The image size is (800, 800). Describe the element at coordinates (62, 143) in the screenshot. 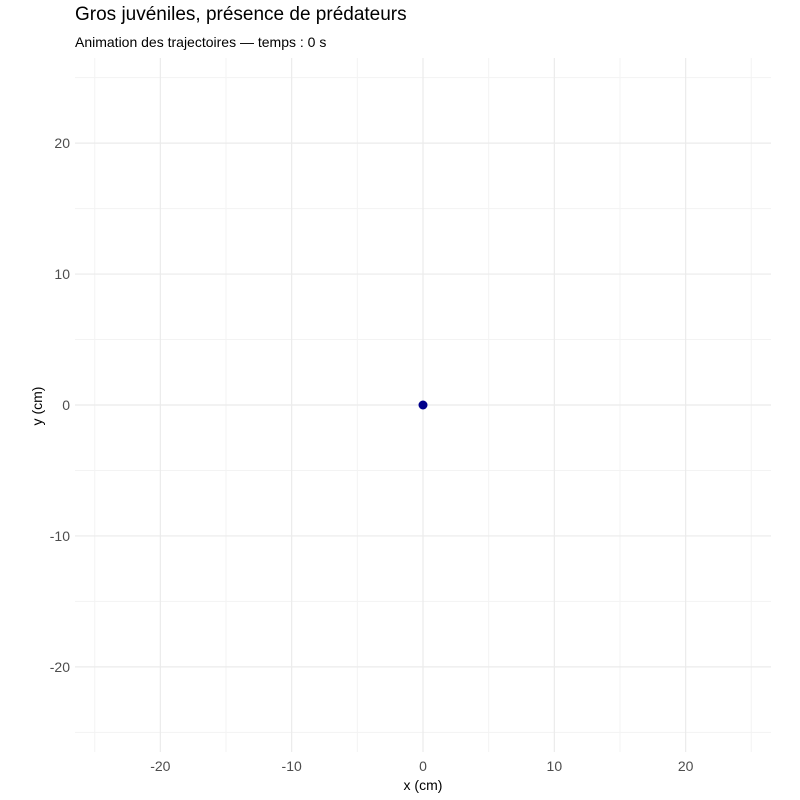

I see `y-tick-label: 20` at that location.